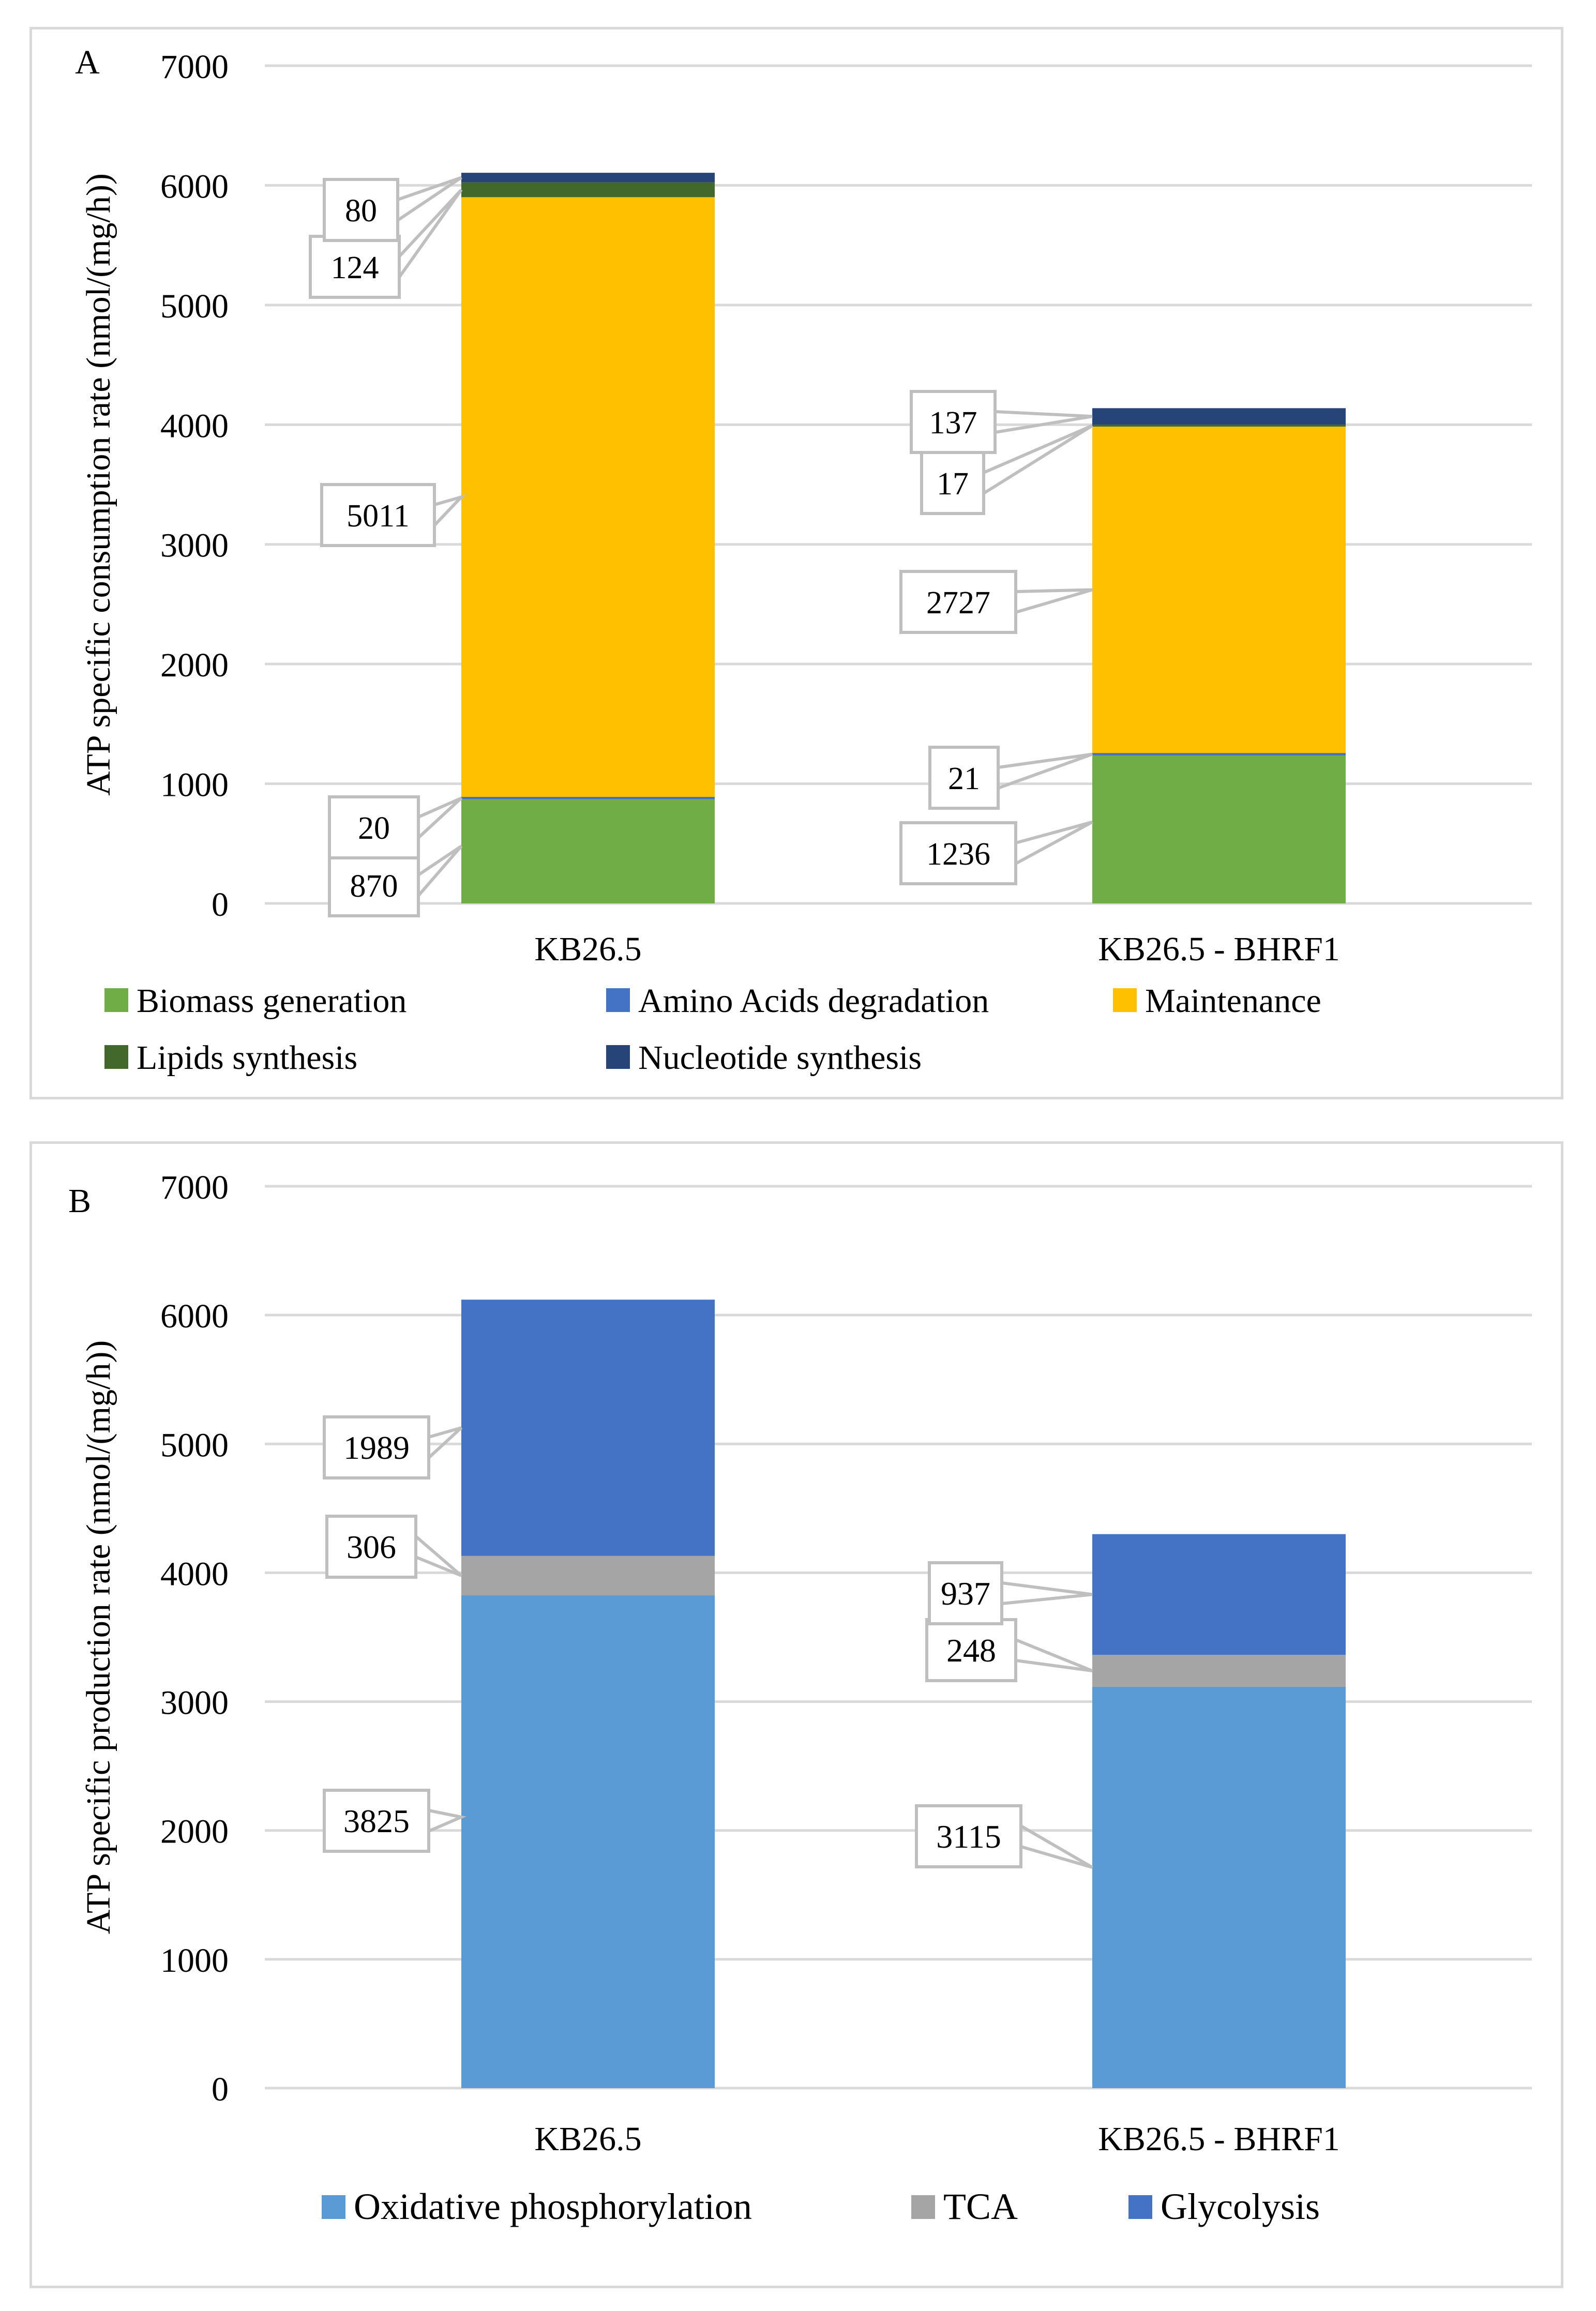 The width and height of the screenshot is (1596, 2311). Describe the element at coordinates (968, 1836) in the screenshot. I see `data-label: 3115` at that location.